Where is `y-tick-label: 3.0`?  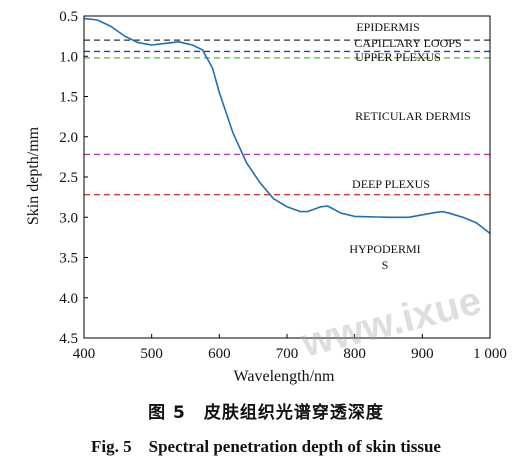
y-tick-label: 3.0 is located at coordinates (68, 218).